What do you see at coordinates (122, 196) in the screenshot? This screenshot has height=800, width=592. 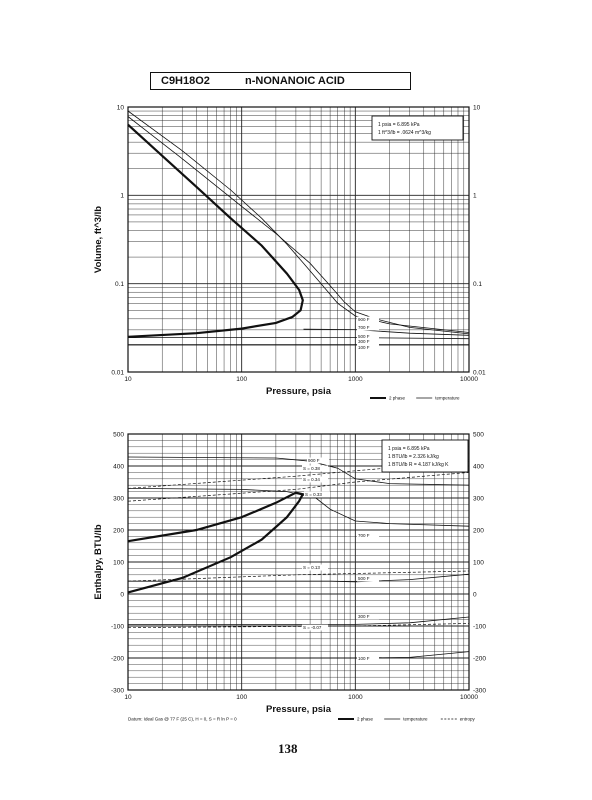 I see `y-tick-label-left: 1` at bounding box center [122, 196].